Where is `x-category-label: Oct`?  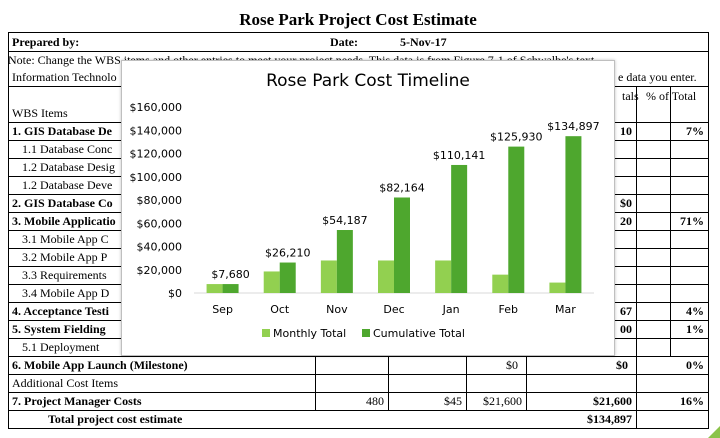 x-category-label: Oct is located at coordinates (280, 309).